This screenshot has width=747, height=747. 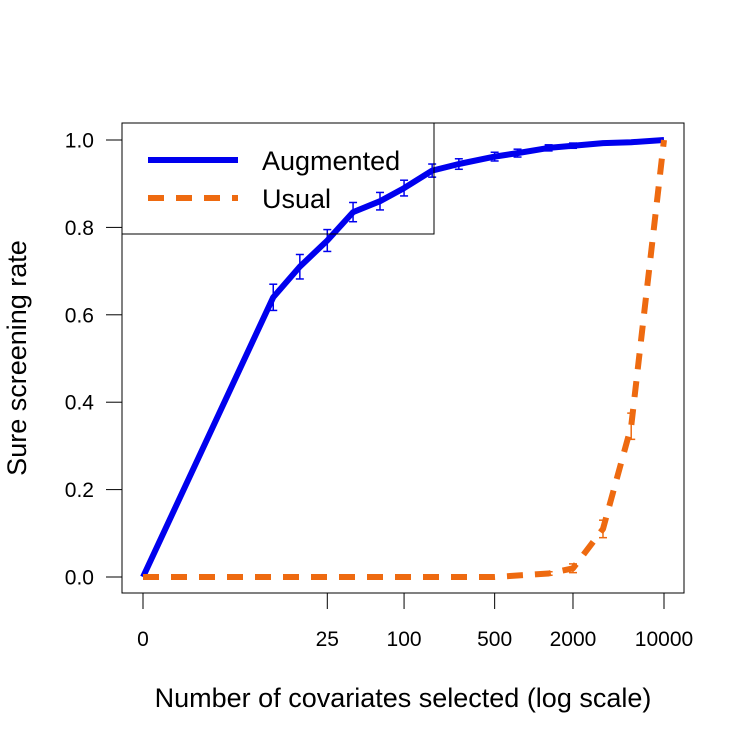 I want to click on y-axis-label: Sure screening rate, so click(x=17, y=358).